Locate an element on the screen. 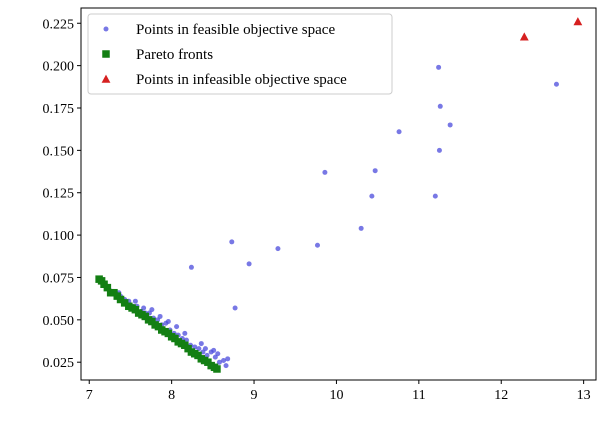  x-tick-label: 7 is located at coordinates (89, 395).